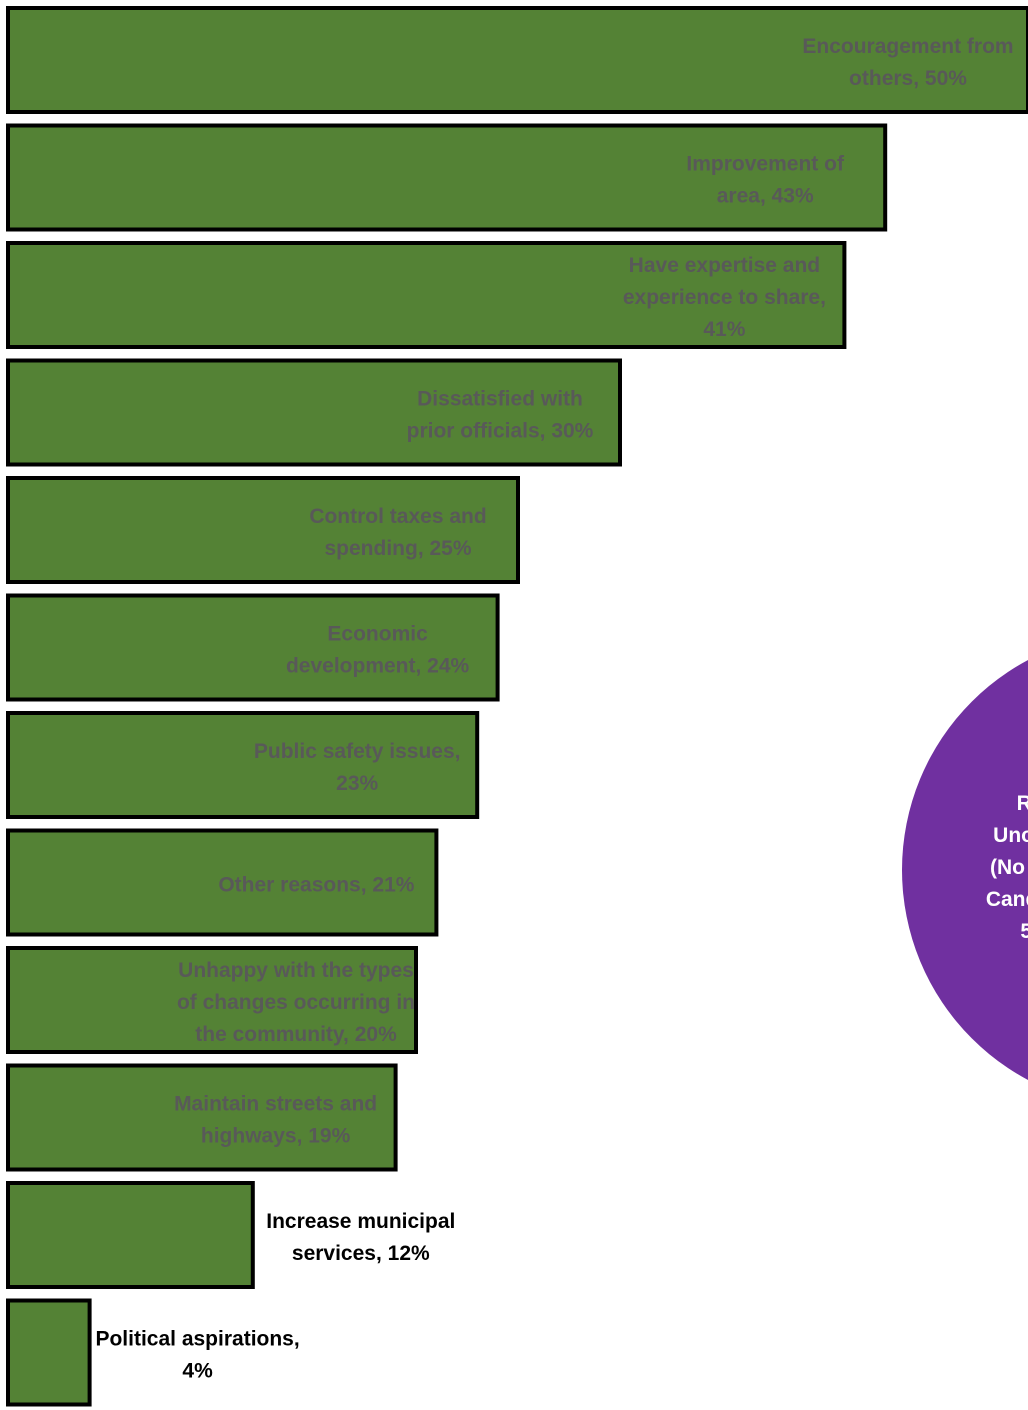 Image resolution: width=1028 pixels, height=1410 pixels. I want to click on bar-label-line: Unhappy with the types, so click(296, 970).